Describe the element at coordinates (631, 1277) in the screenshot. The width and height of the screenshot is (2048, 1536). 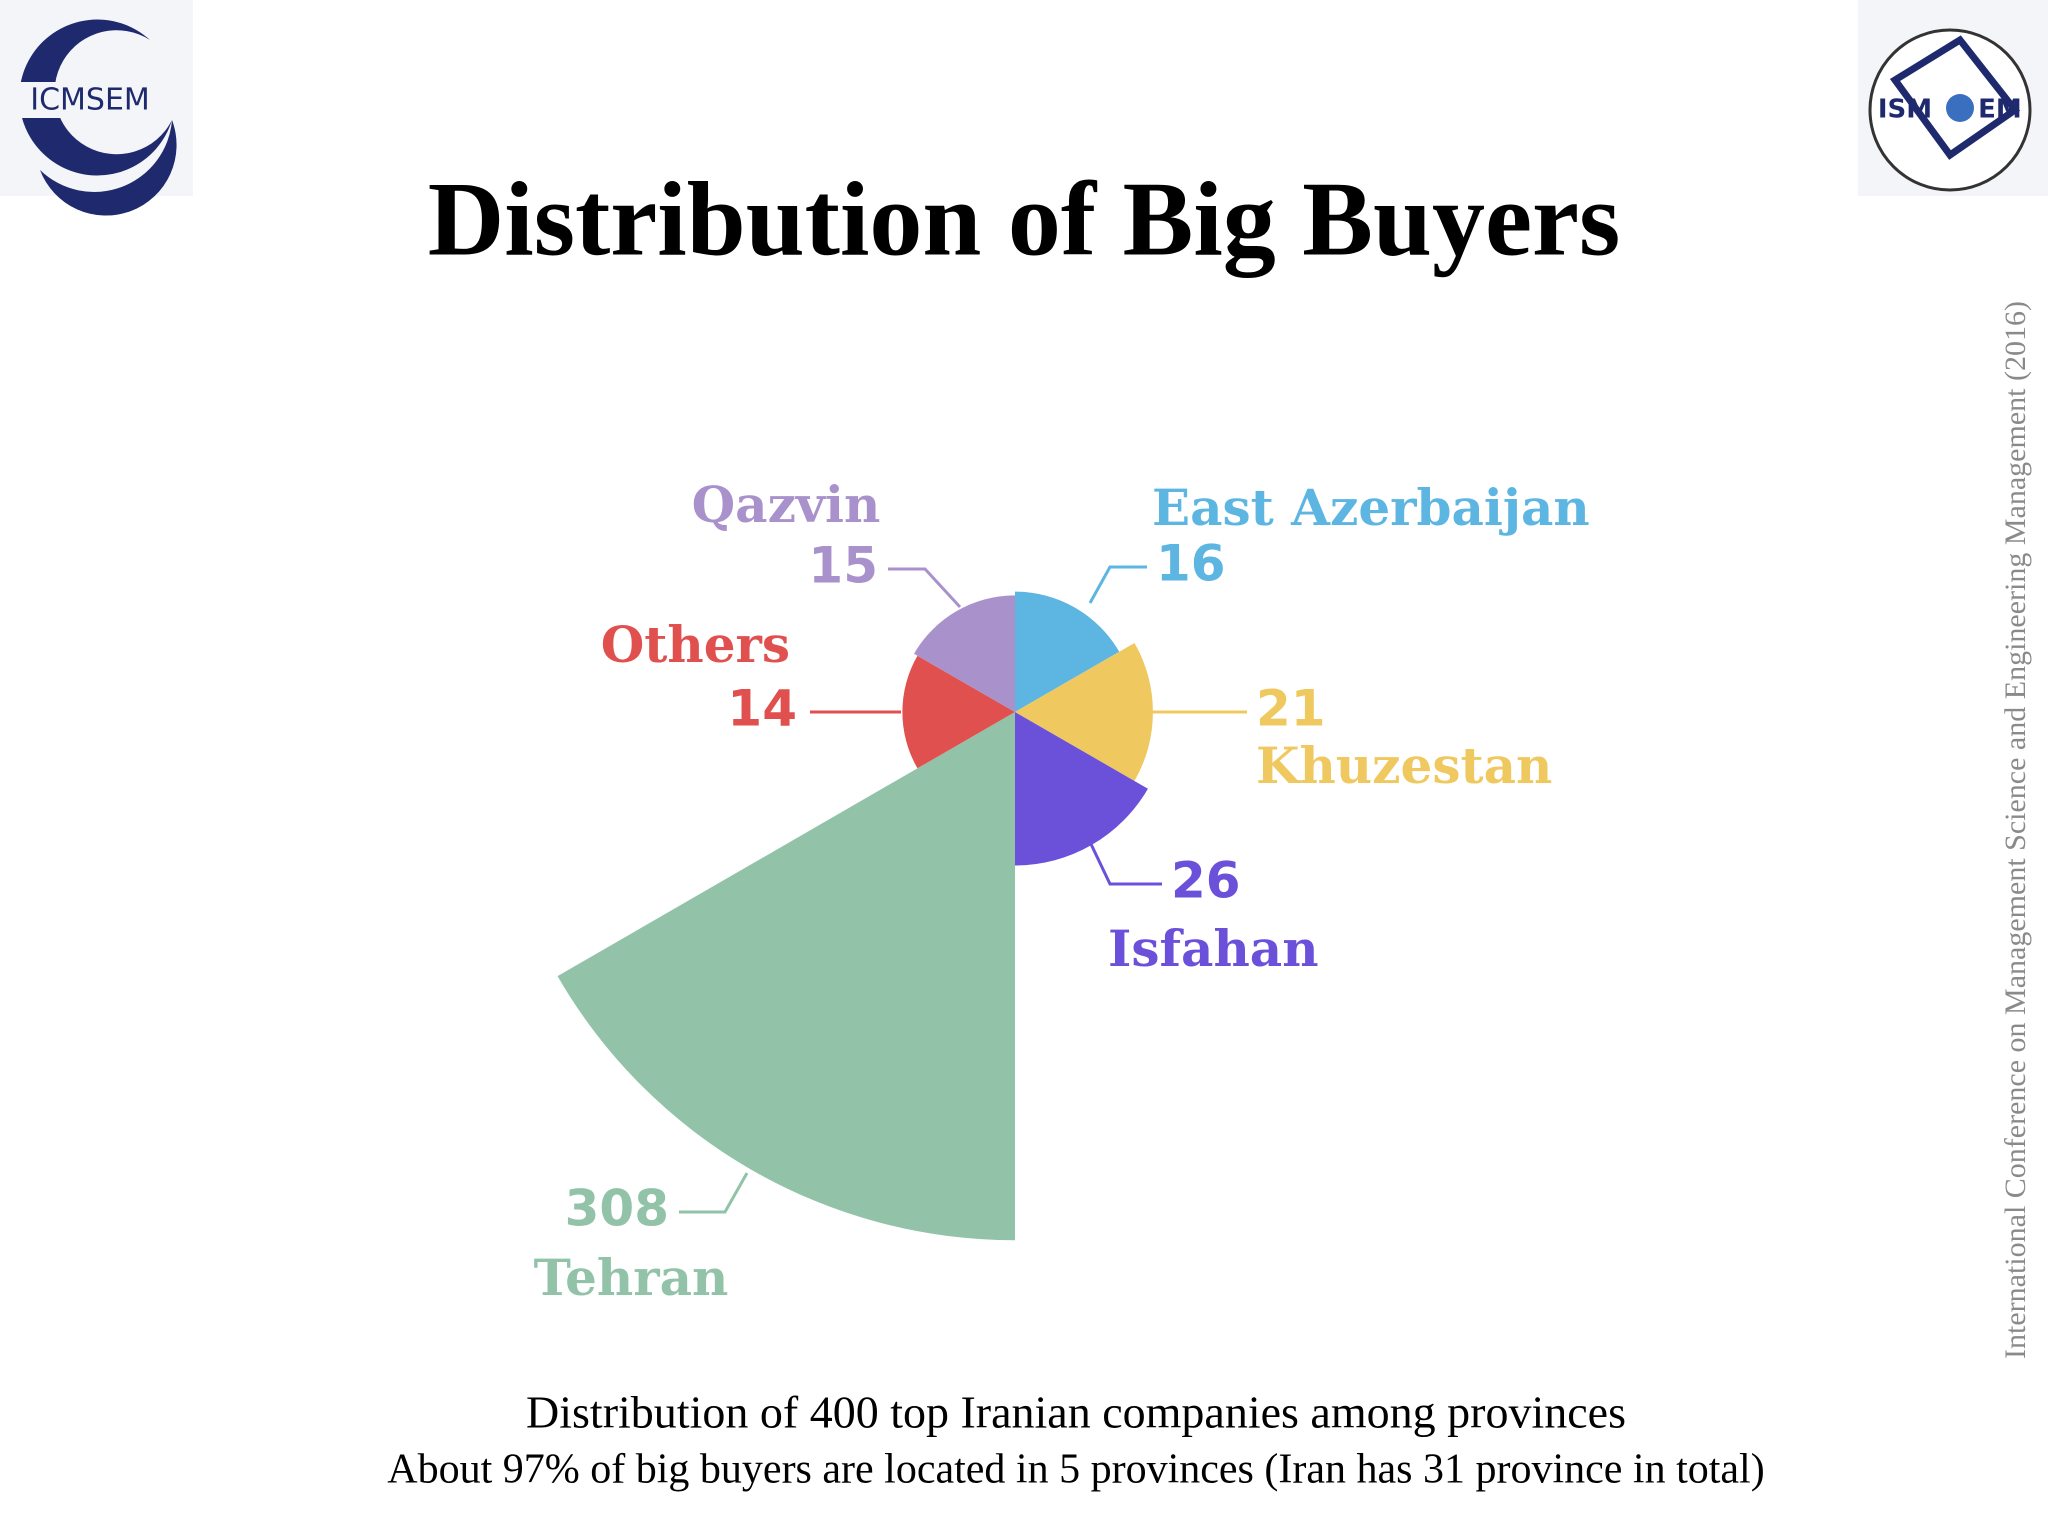
I see `slice-label: Tehran` at that location.